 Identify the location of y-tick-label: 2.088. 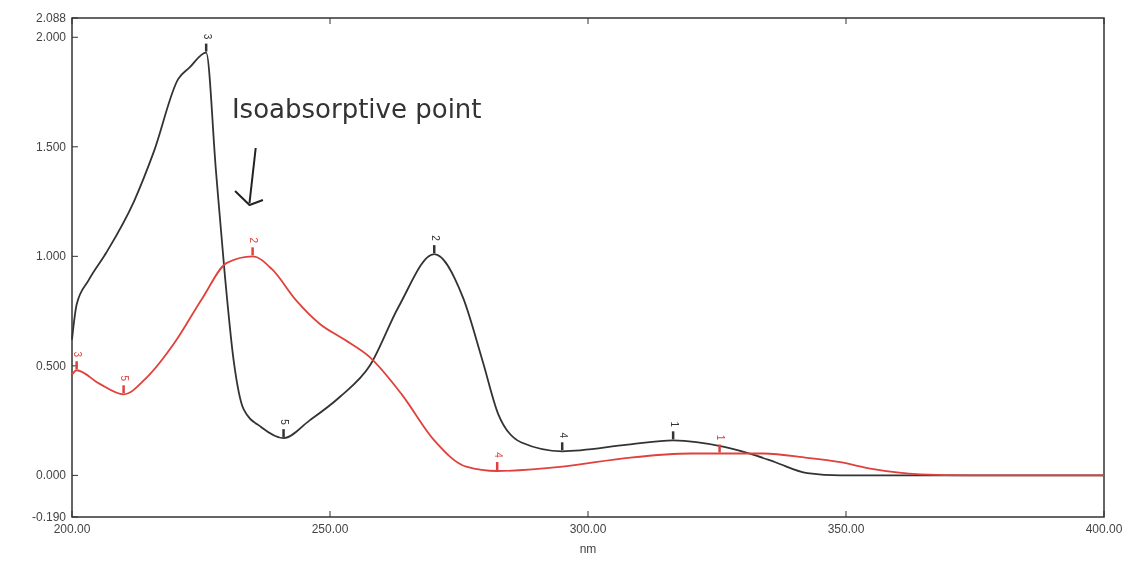
(51, 18).